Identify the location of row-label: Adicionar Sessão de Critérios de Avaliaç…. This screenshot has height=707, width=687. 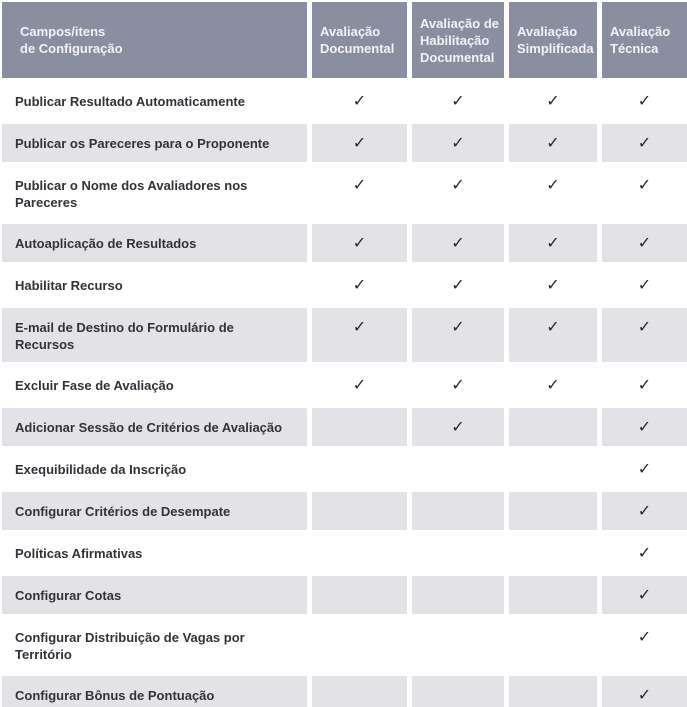
(154, 427).